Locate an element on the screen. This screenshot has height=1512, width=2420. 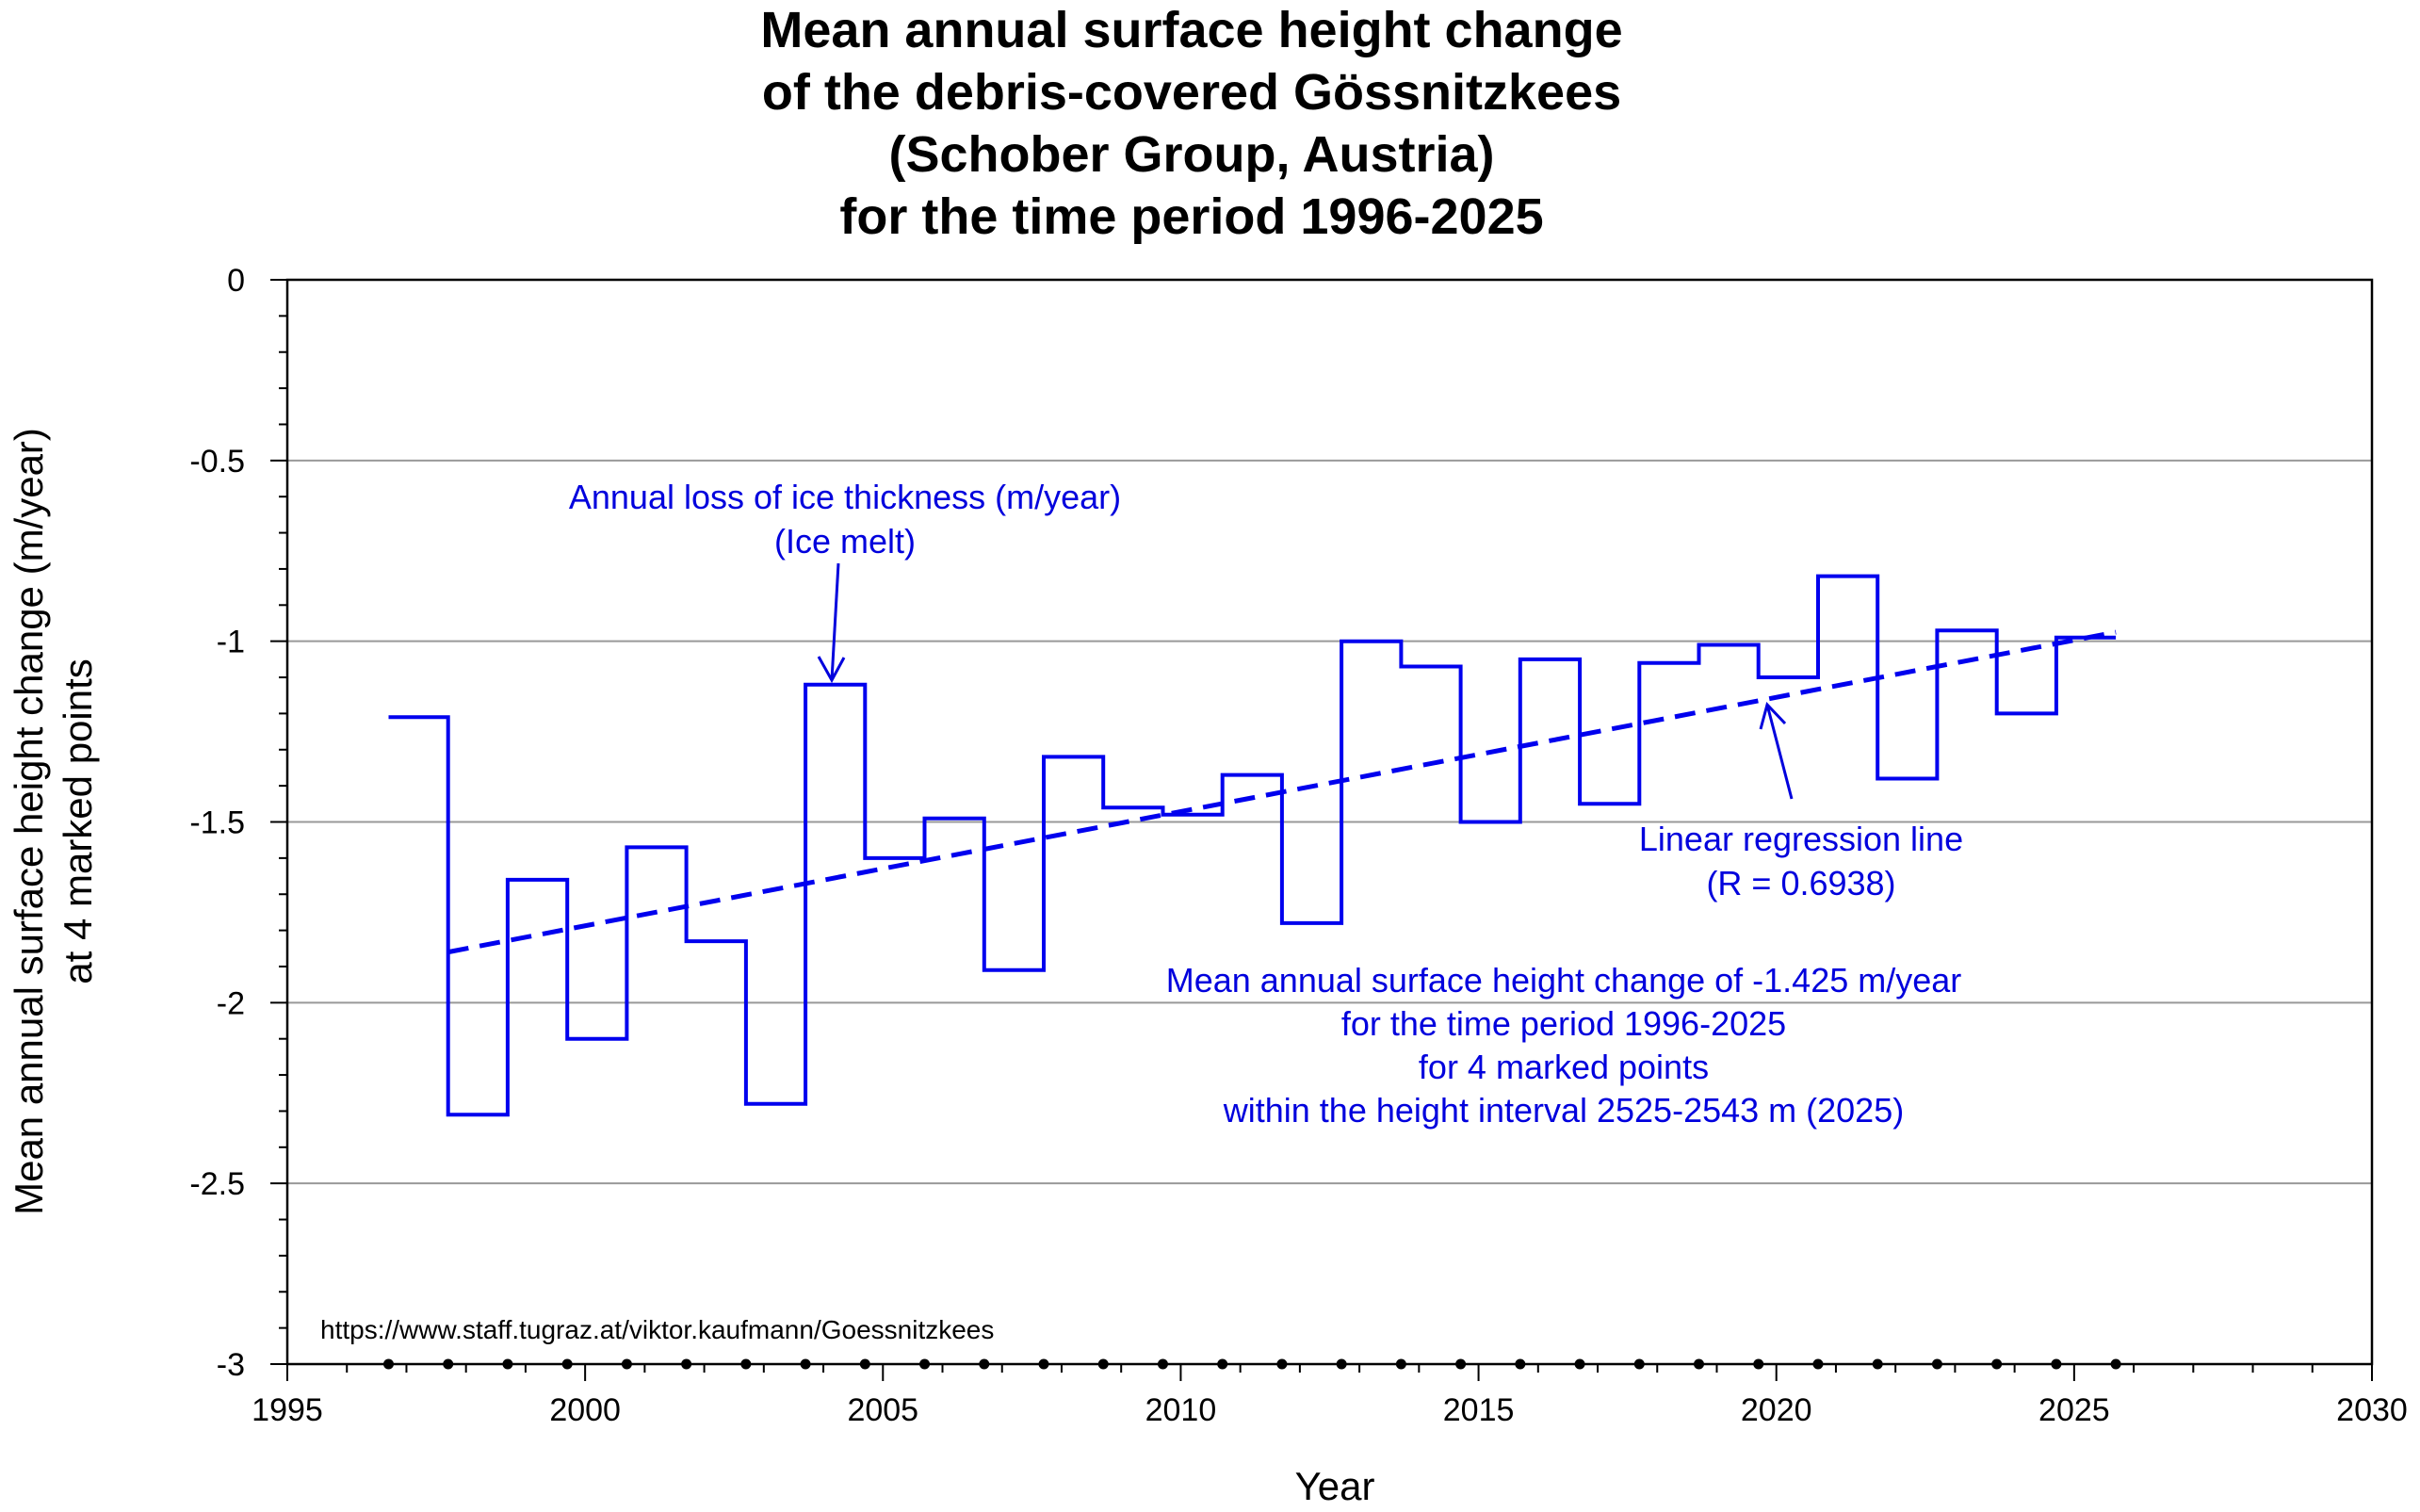
y-axis-ticks: 0 -0.5 -1 -1.5 -2 -2.5 -3 is located at coordinates (238, 823).